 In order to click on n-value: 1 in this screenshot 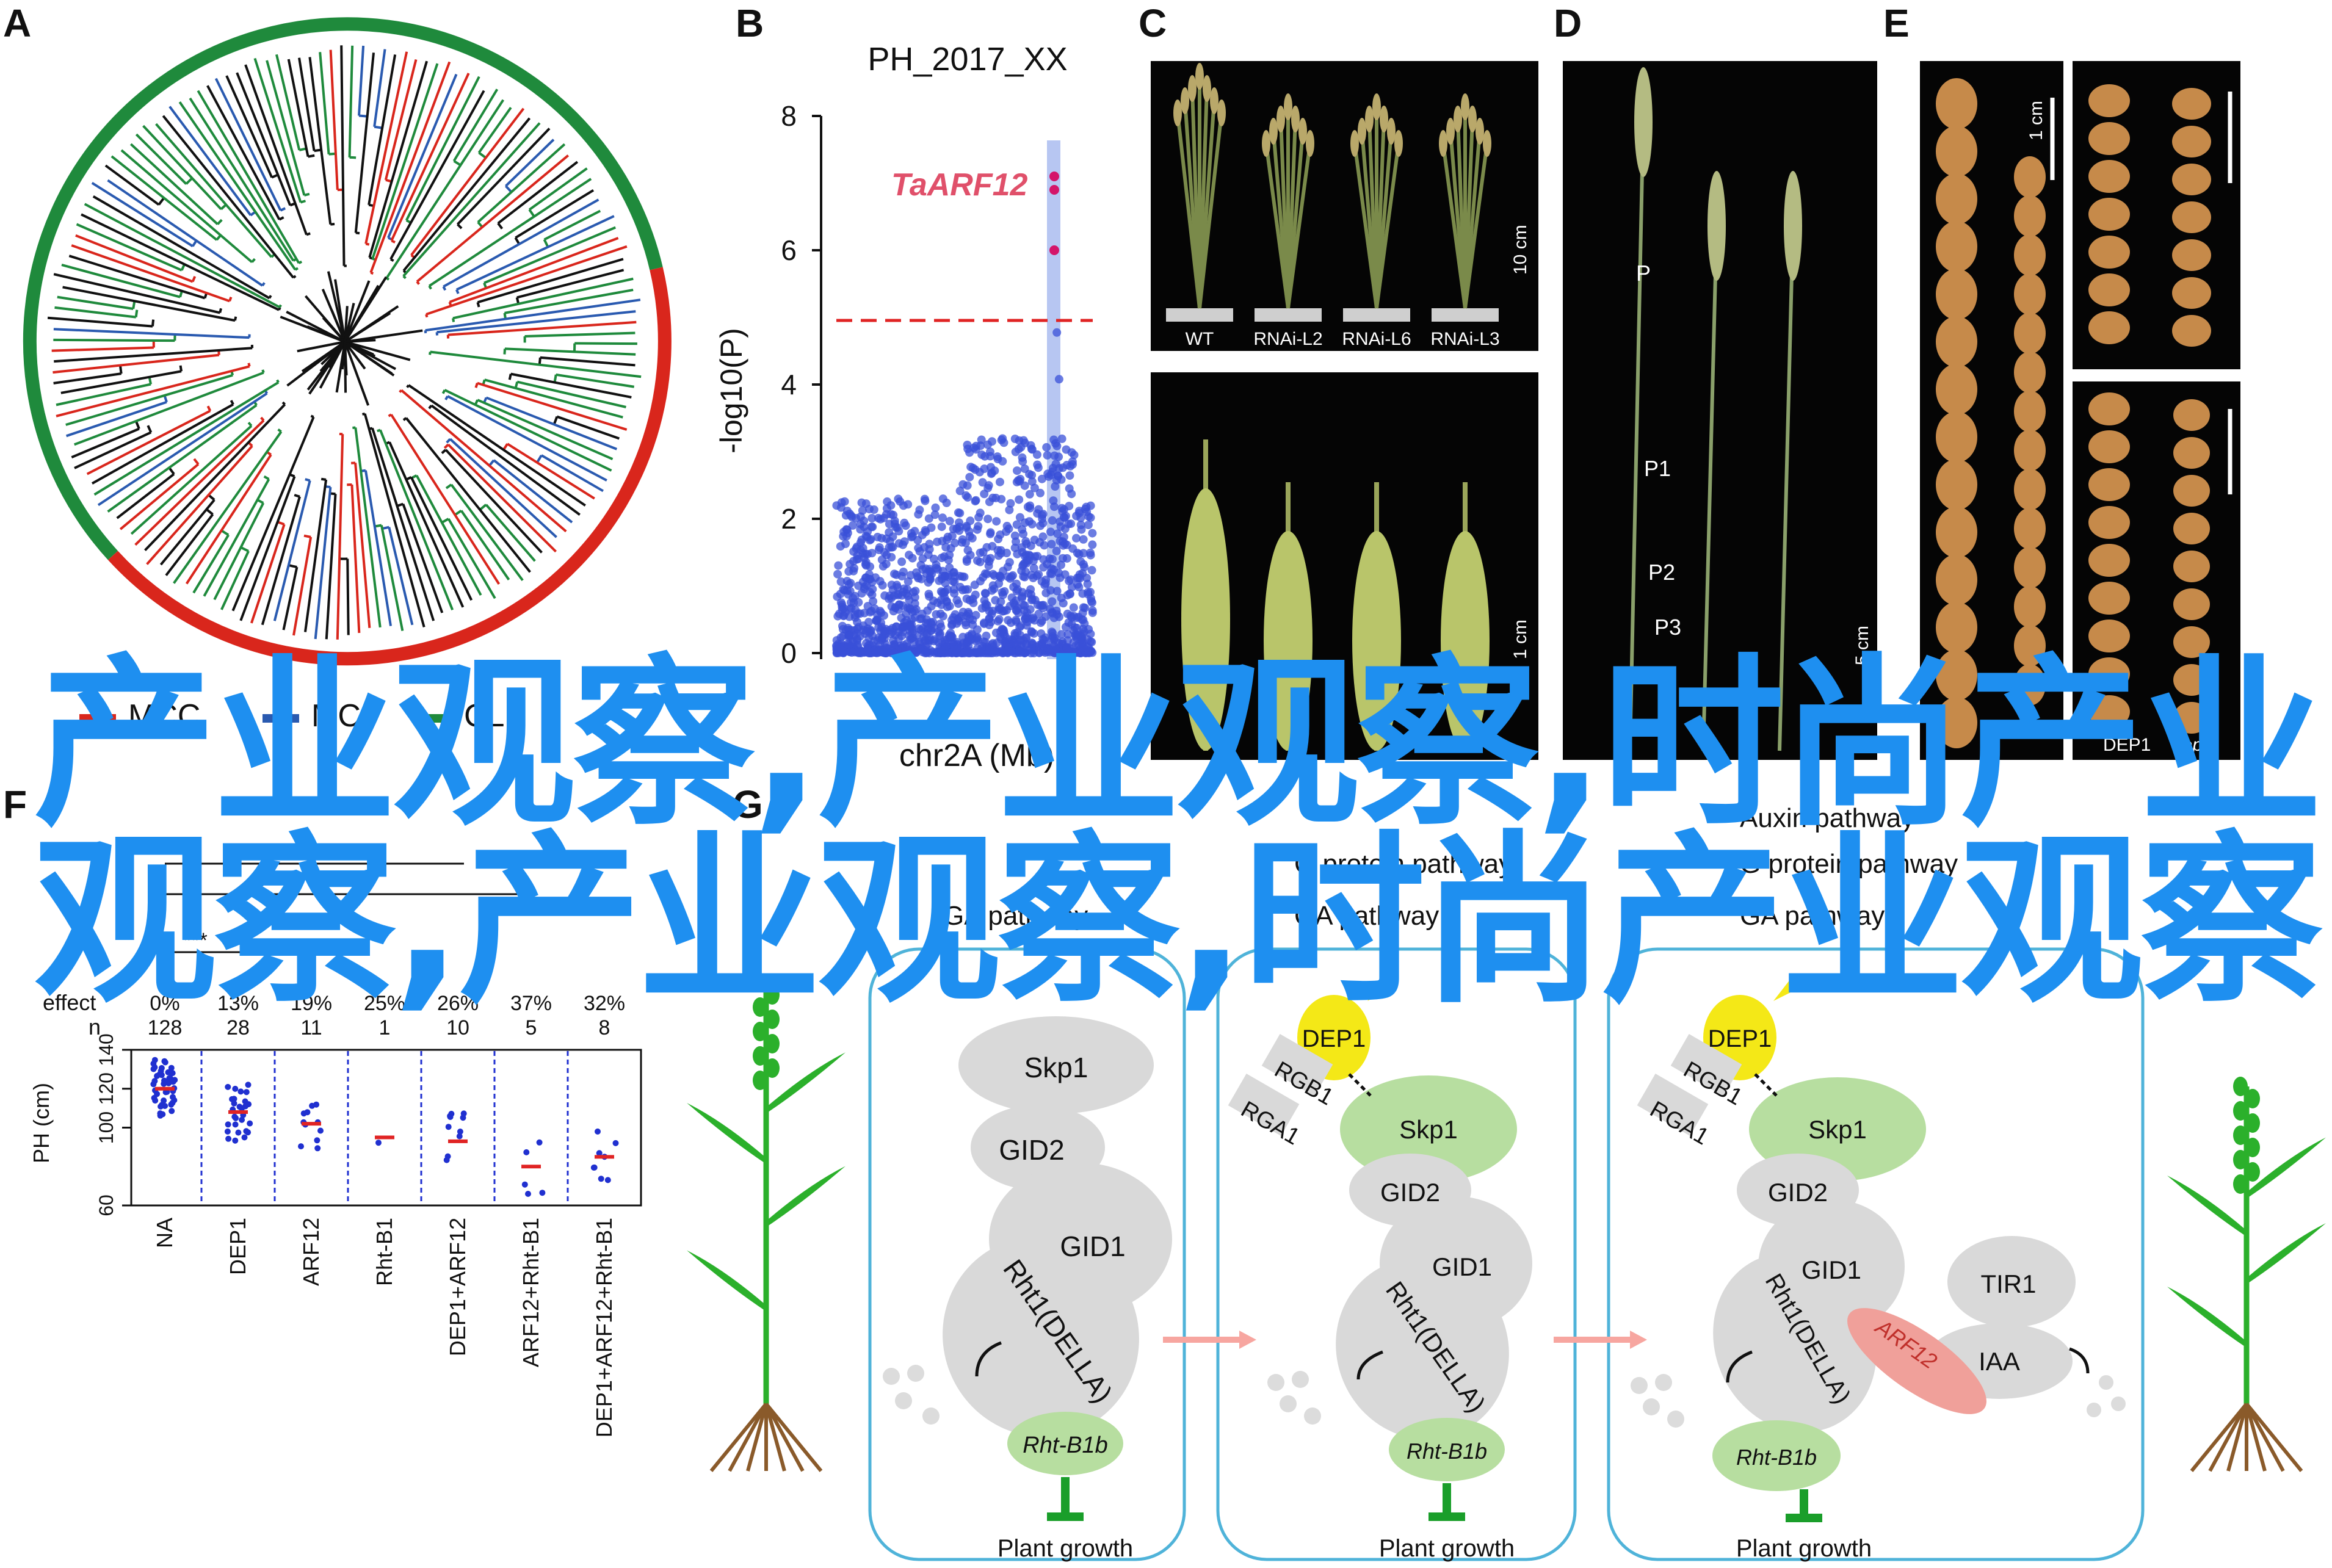, I will do `click(385, 1027)`.